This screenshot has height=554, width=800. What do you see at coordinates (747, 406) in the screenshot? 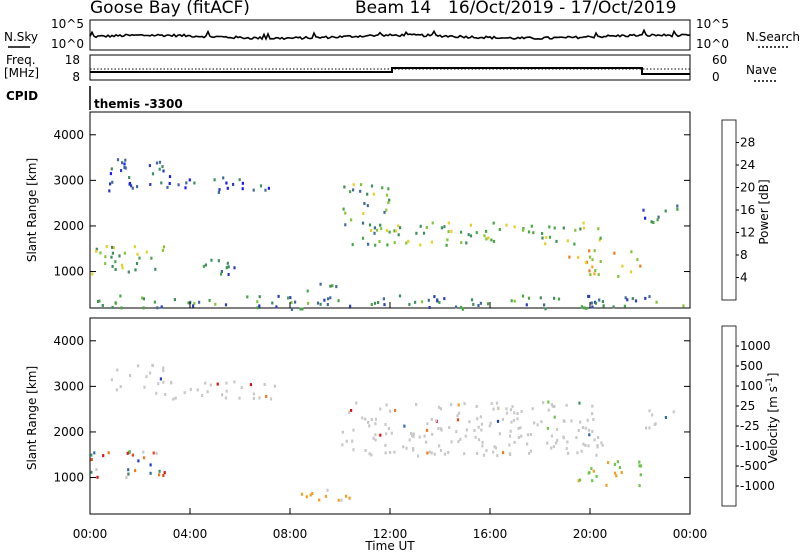
I see `colorbar-tick-label: 25` at bounding box center [747, 406].